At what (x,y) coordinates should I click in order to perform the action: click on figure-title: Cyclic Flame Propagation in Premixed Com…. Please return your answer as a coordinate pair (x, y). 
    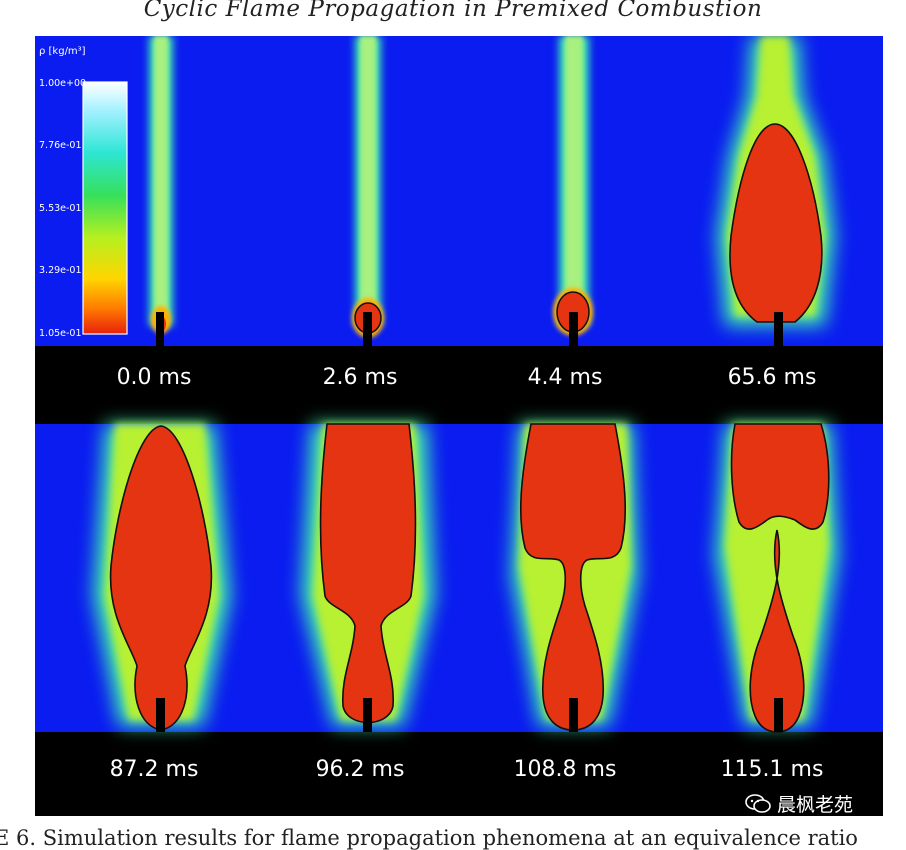
    Looking at the image, I should click on (453, 11).